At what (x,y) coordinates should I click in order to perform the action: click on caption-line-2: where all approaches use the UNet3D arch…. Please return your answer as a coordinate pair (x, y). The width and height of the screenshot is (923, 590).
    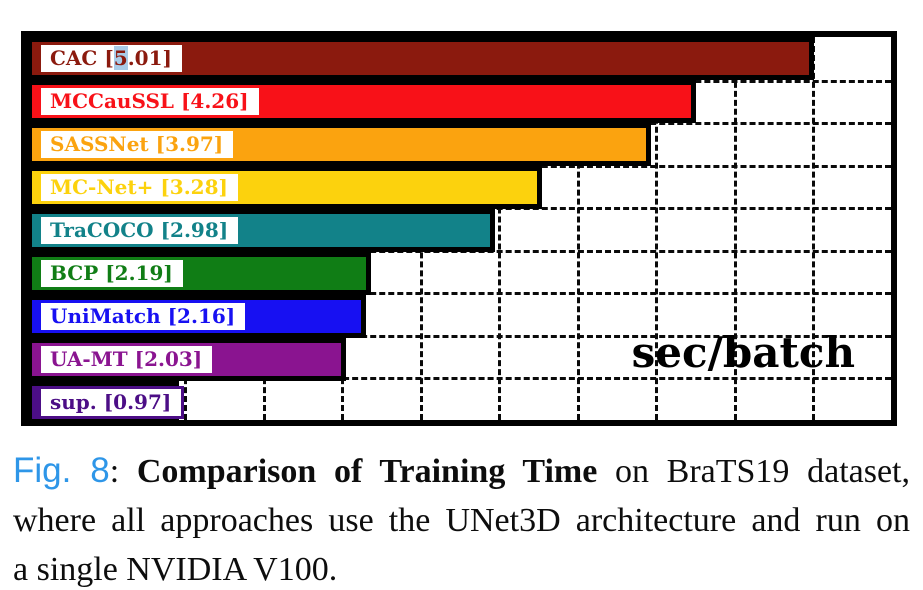
    Looking at the image, I should click on (461, 520).